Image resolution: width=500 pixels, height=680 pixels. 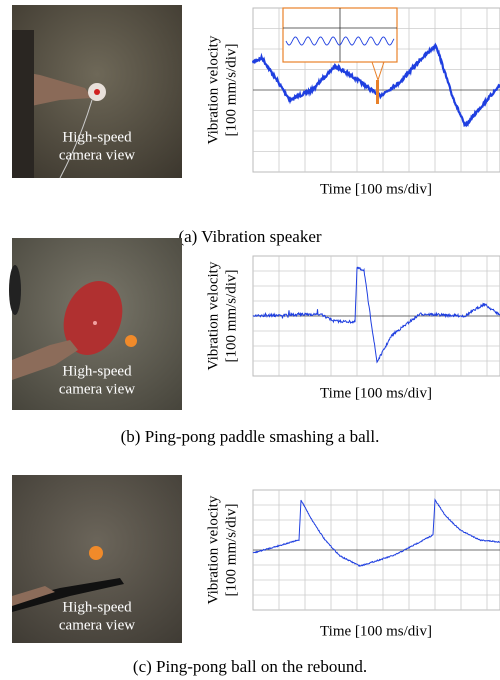 I want to click on caption: (b) Ping-pong paddle smashing a ball., so click(x=250, y=436).